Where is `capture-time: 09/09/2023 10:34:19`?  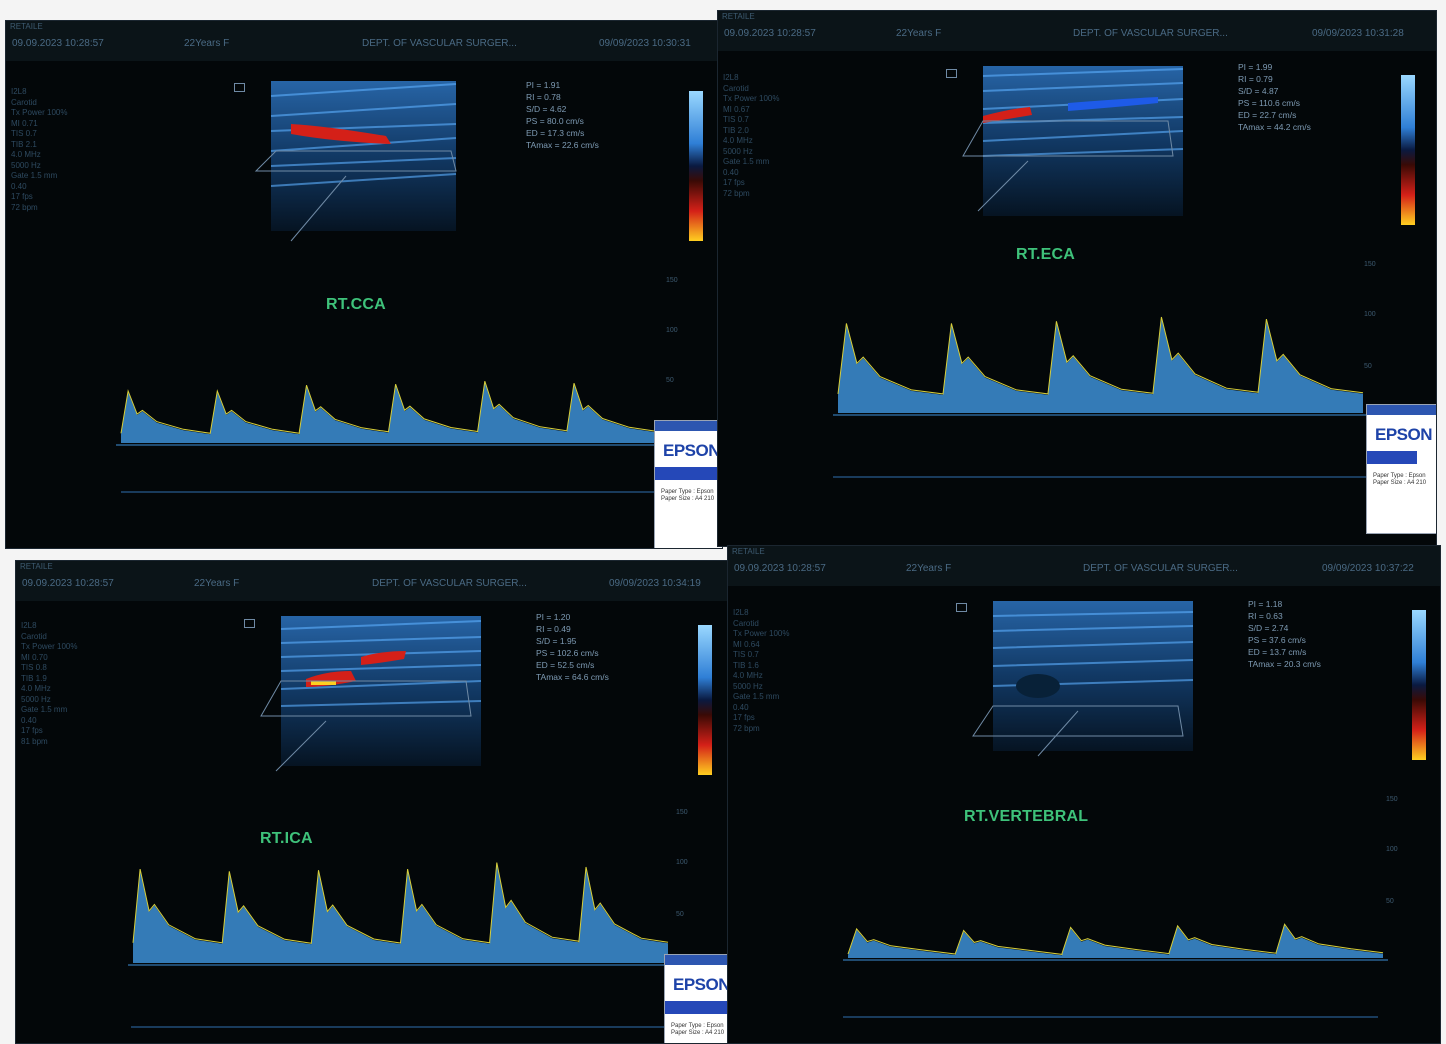 capture-time: 09/09/2023 10:34:19 is located at coordinates (655, 583).